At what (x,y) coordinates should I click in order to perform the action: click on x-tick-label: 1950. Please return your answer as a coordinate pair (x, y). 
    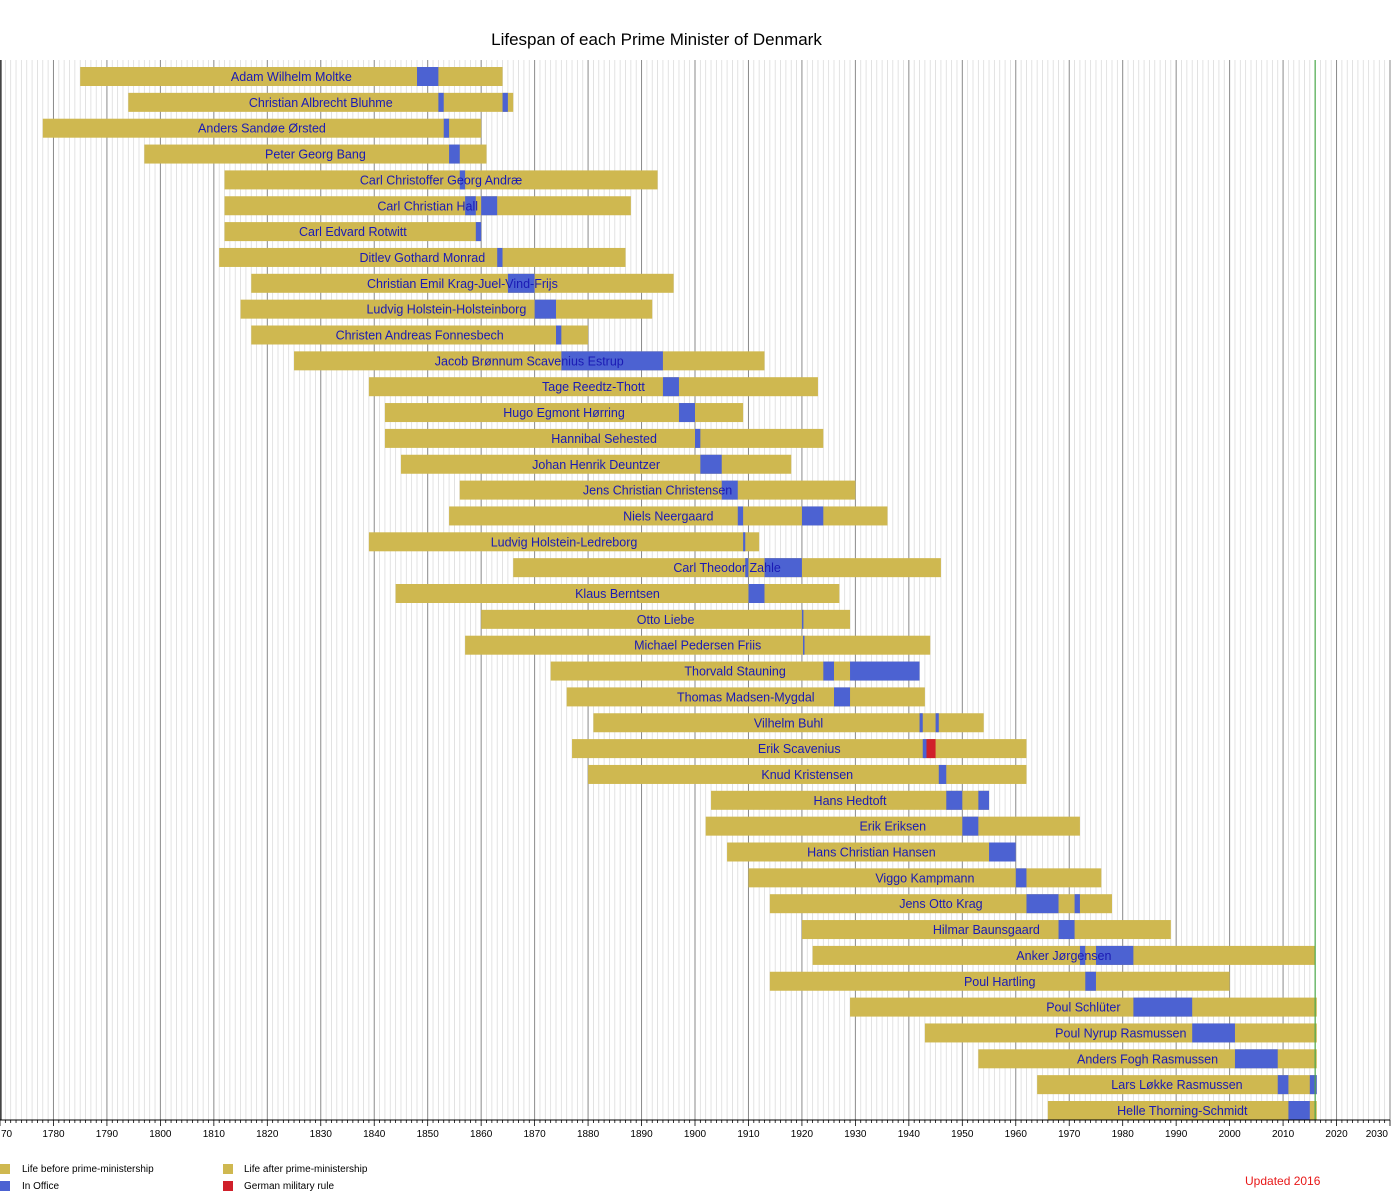
    Looking at the image, I should click on (962, 1134).